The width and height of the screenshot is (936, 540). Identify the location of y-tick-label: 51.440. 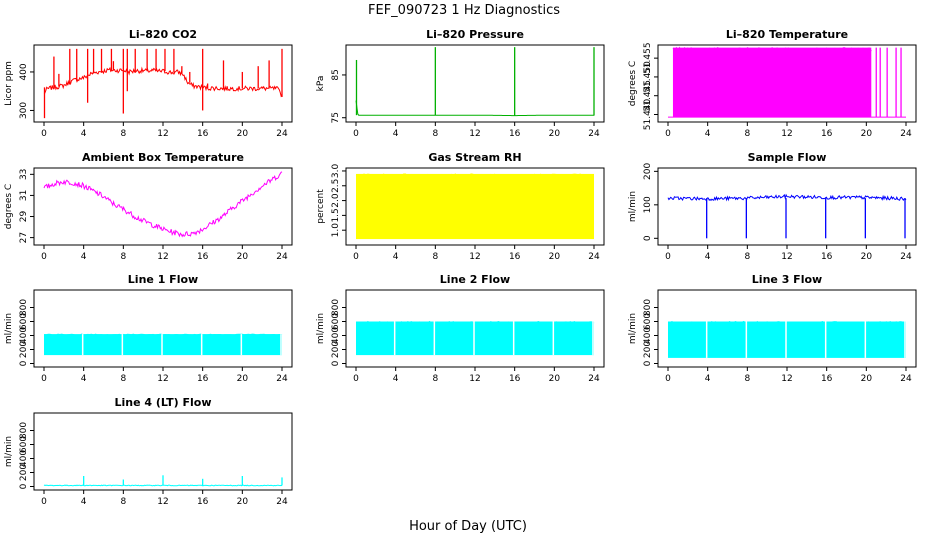
(648, 114).